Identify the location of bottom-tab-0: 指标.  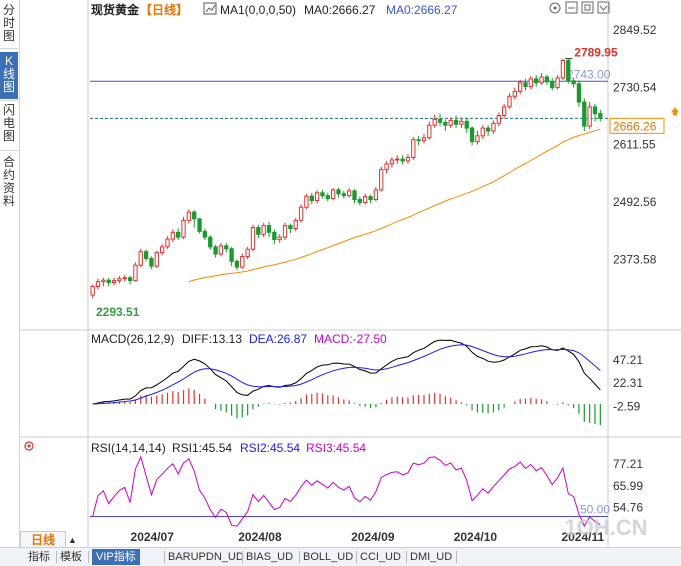
(39, 557).